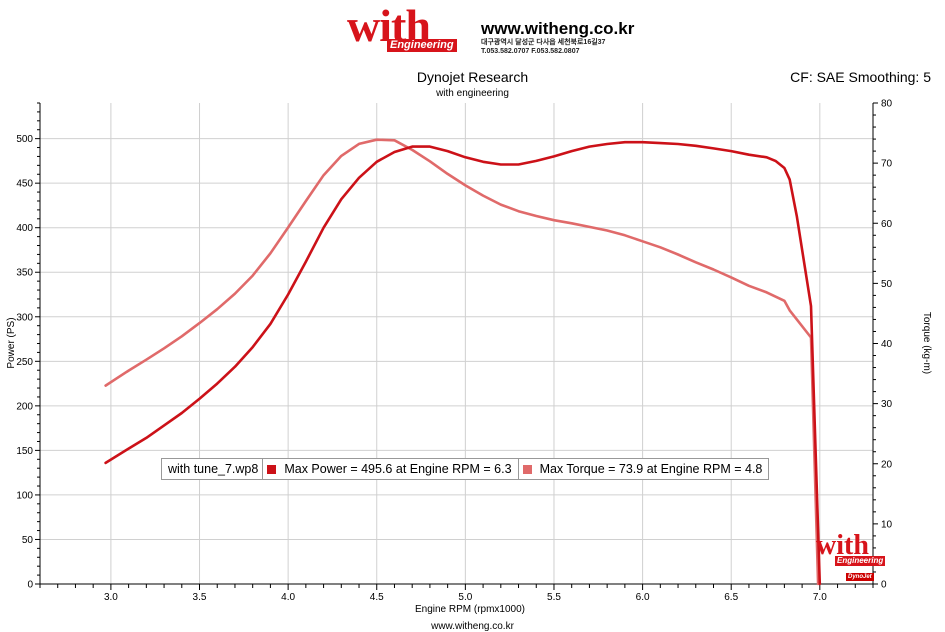 The width and height of the screenshot is (945, 632). What do you see at coordinates (887, 344) in the screenshot?
I see `y-right-tick-label: 40` at bounding box center [887, 344].